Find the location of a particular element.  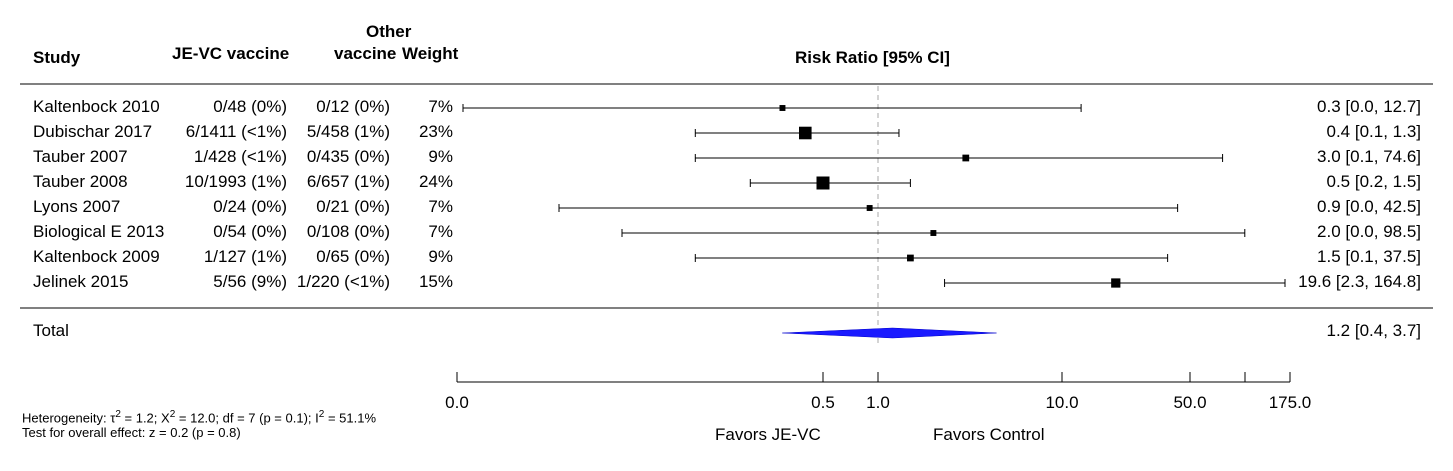

x-tick-label: 0.0 is located at coordinates (457, 402).